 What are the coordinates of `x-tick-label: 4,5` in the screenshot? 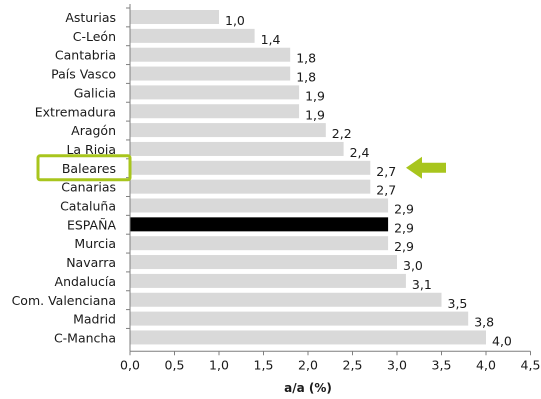 It's located at (531, 364).